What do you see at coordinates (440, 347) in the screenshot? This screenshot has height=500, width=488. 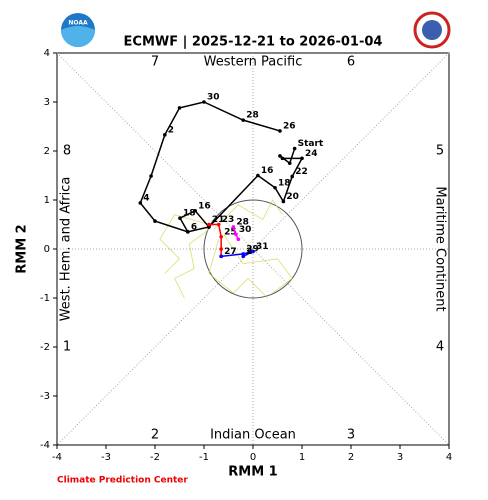 I see `phase-label: 4` at bounding box center [440, 347].